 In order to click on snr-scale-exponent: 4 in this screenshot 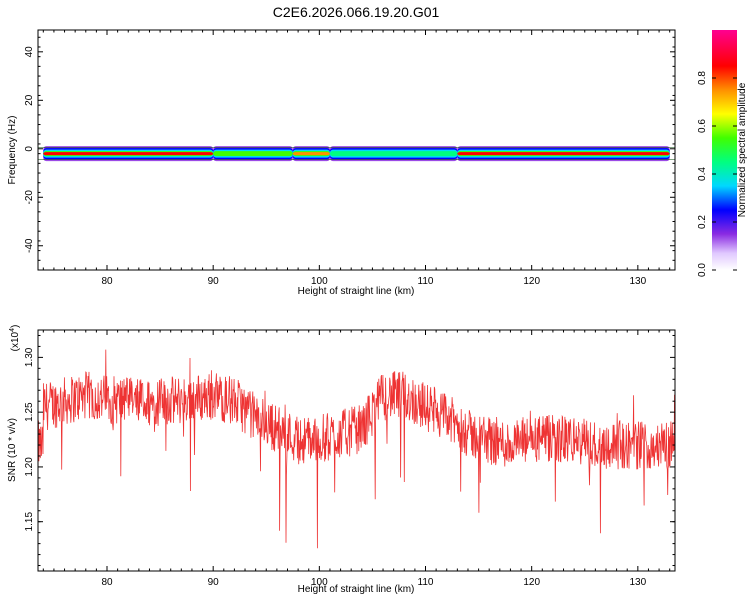, I will do `click(12, 330)`.